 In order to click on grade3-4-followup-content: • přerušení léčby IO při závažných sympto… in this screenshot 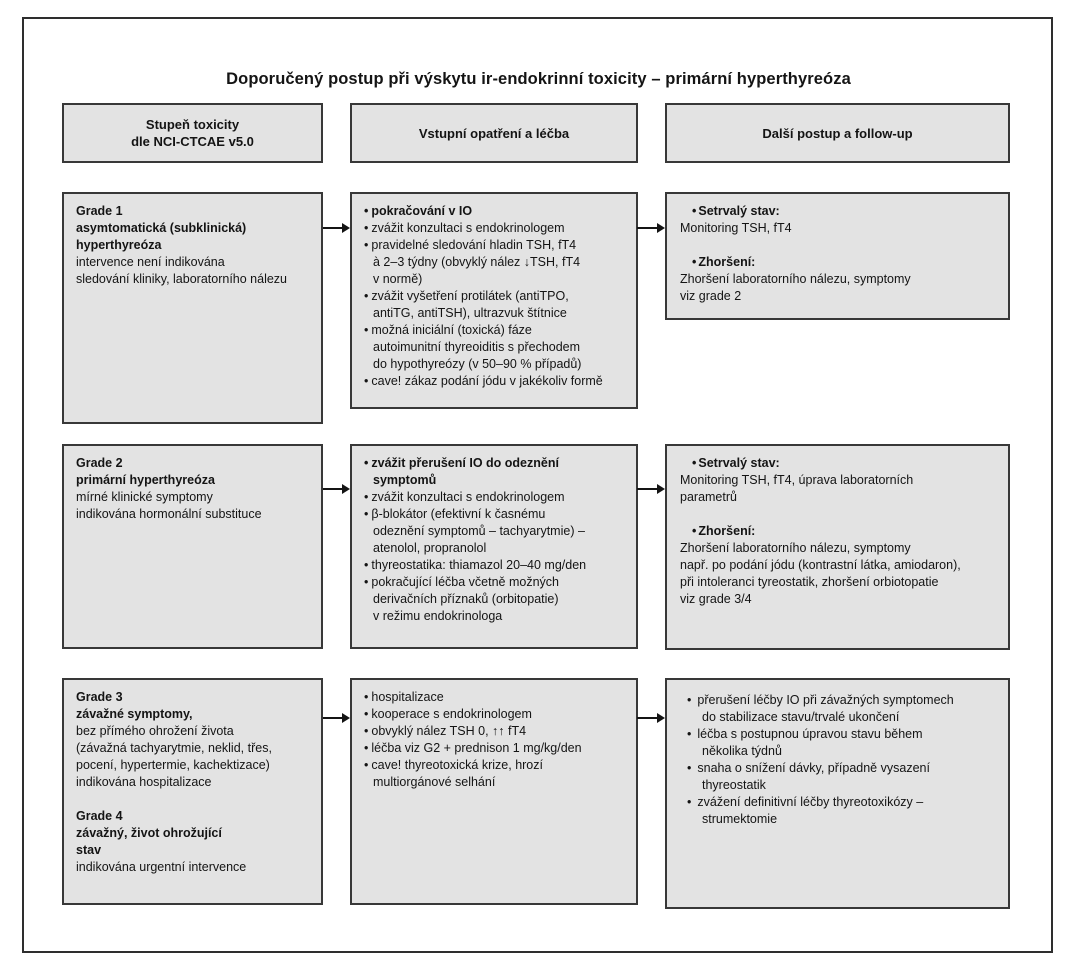, I will do `click(837, 754)`.